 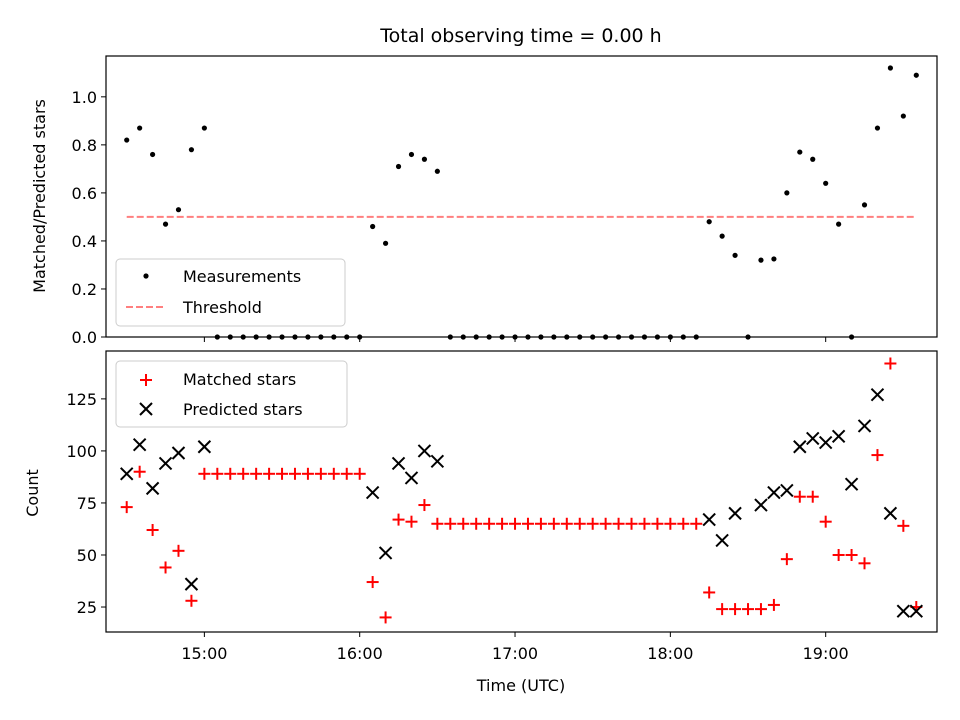 What do you see at coordinates (826, 653) in the screenshot?
I see `bottom-x-tick-label: 19:00` at bounding box center [826, 653].